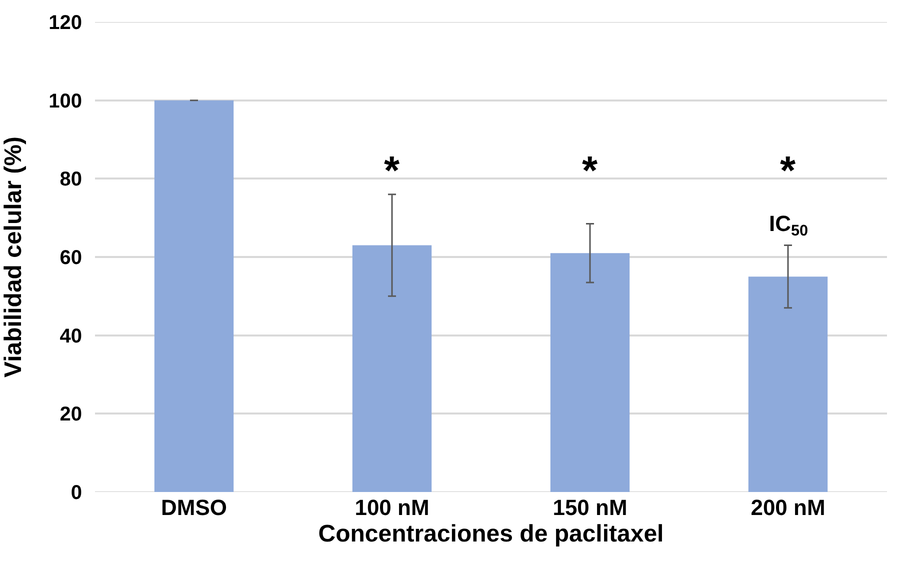 The height and width of the screenshot is (567, 907). I want to click on y-tick-label: 20, so click(71, 415).